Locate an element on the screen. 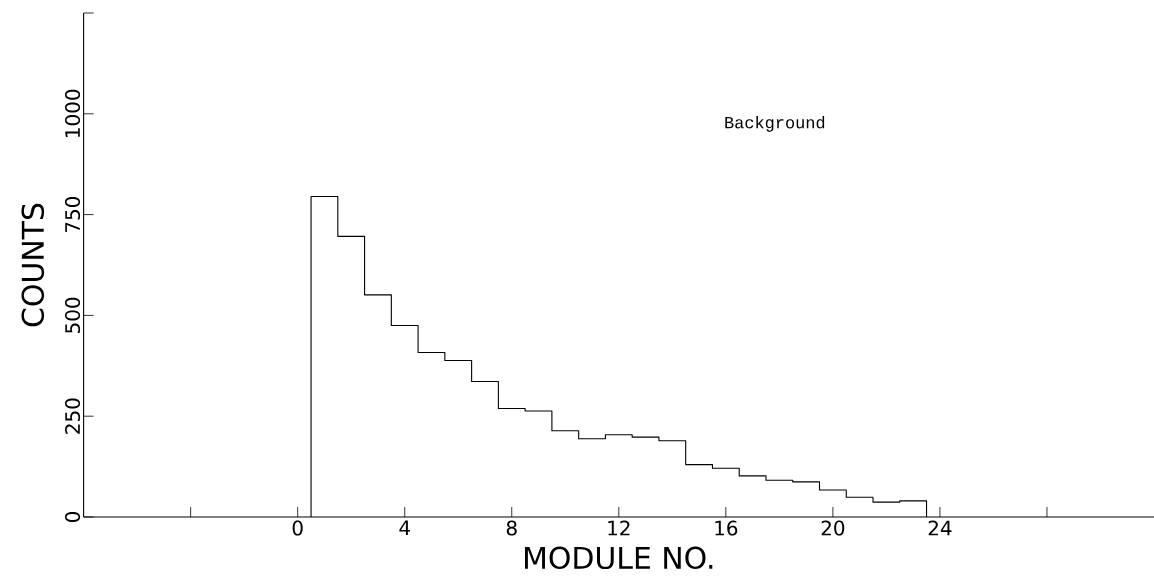 This screenshot has width=1154, height=587. y-tick-label: 250 is located at coordinates (73, 416).